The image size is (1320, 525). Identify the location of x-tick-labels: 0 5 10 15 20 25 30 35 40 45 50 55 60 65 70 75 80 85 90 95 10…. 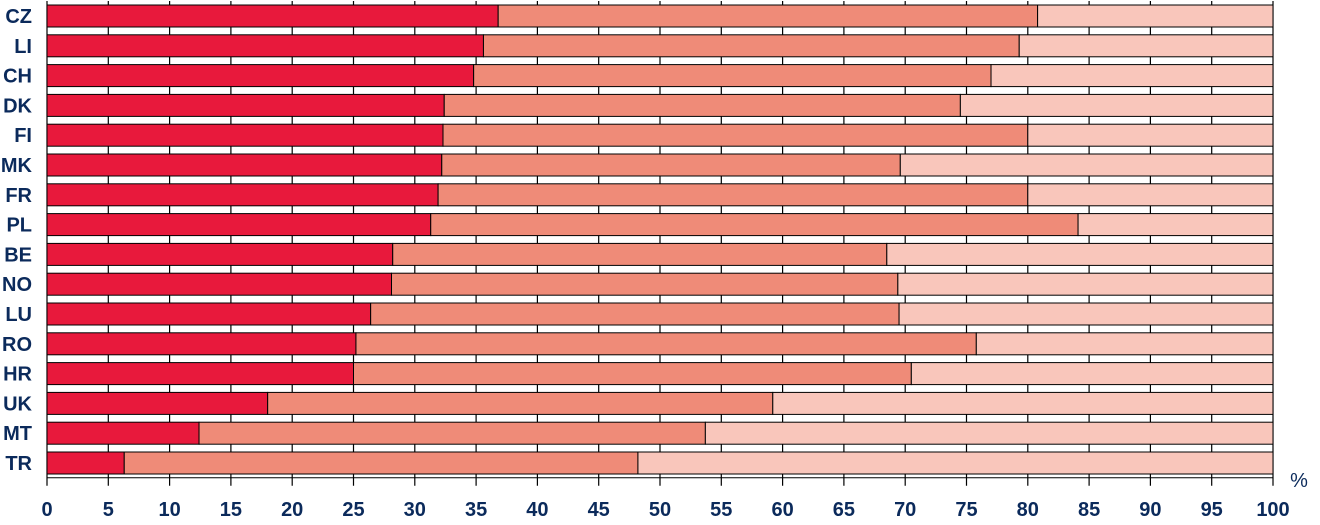
(665, 510).